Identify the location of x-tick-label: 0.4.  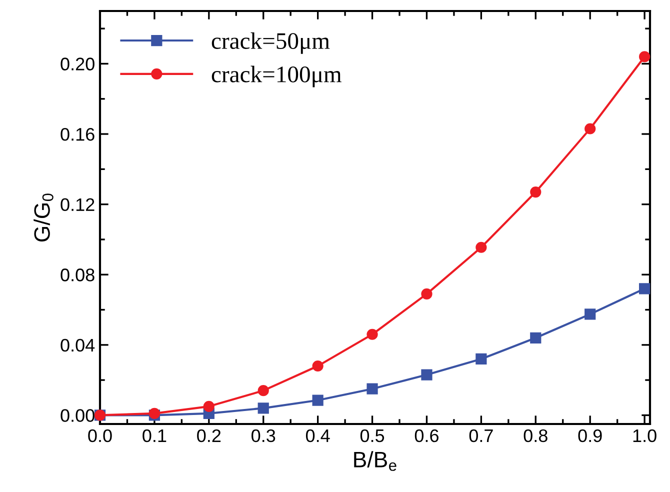
(318, 435).